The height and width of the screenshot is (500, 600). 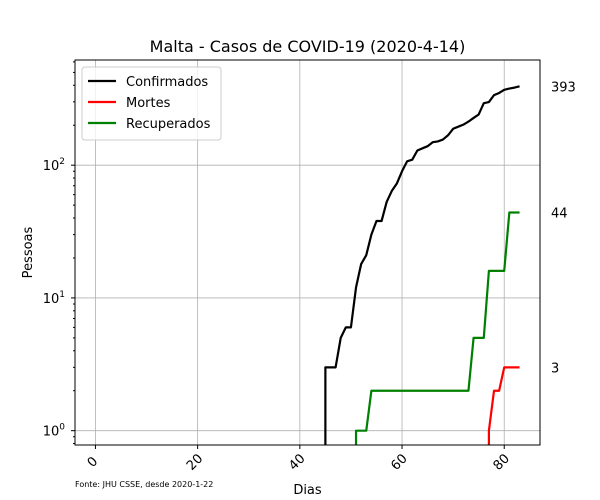 What do you see at coordinates (307, 490) in the screenshot?
I see `x-axis-label: Dias` at bounding box center [307, 490].